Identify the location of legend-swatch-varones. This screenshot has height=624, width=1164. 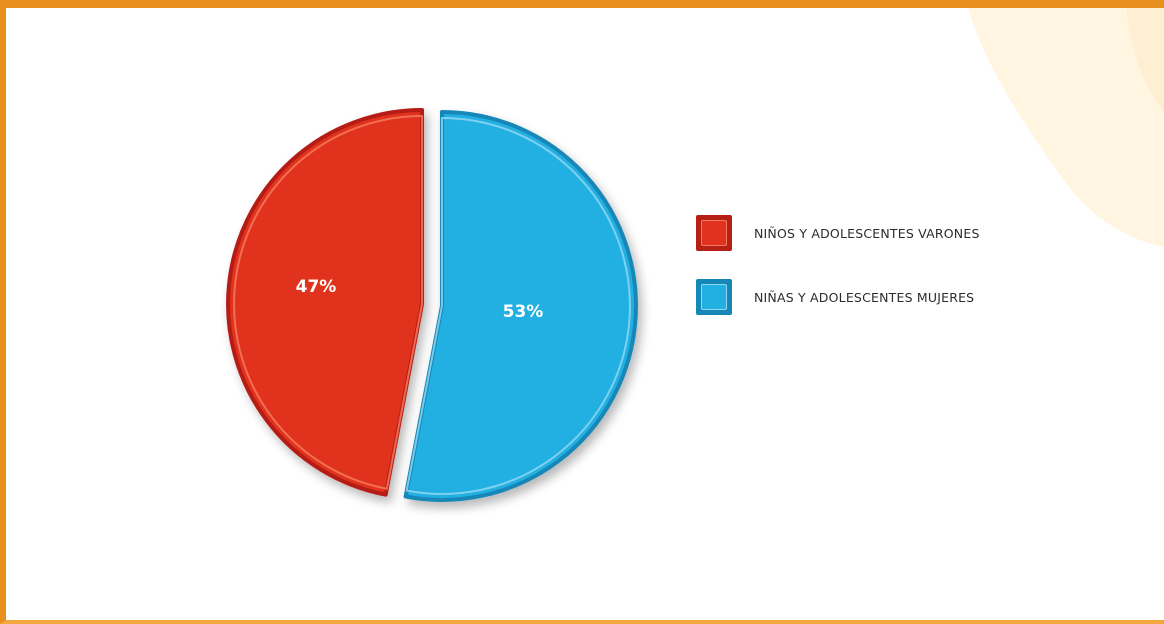
(714, 233).